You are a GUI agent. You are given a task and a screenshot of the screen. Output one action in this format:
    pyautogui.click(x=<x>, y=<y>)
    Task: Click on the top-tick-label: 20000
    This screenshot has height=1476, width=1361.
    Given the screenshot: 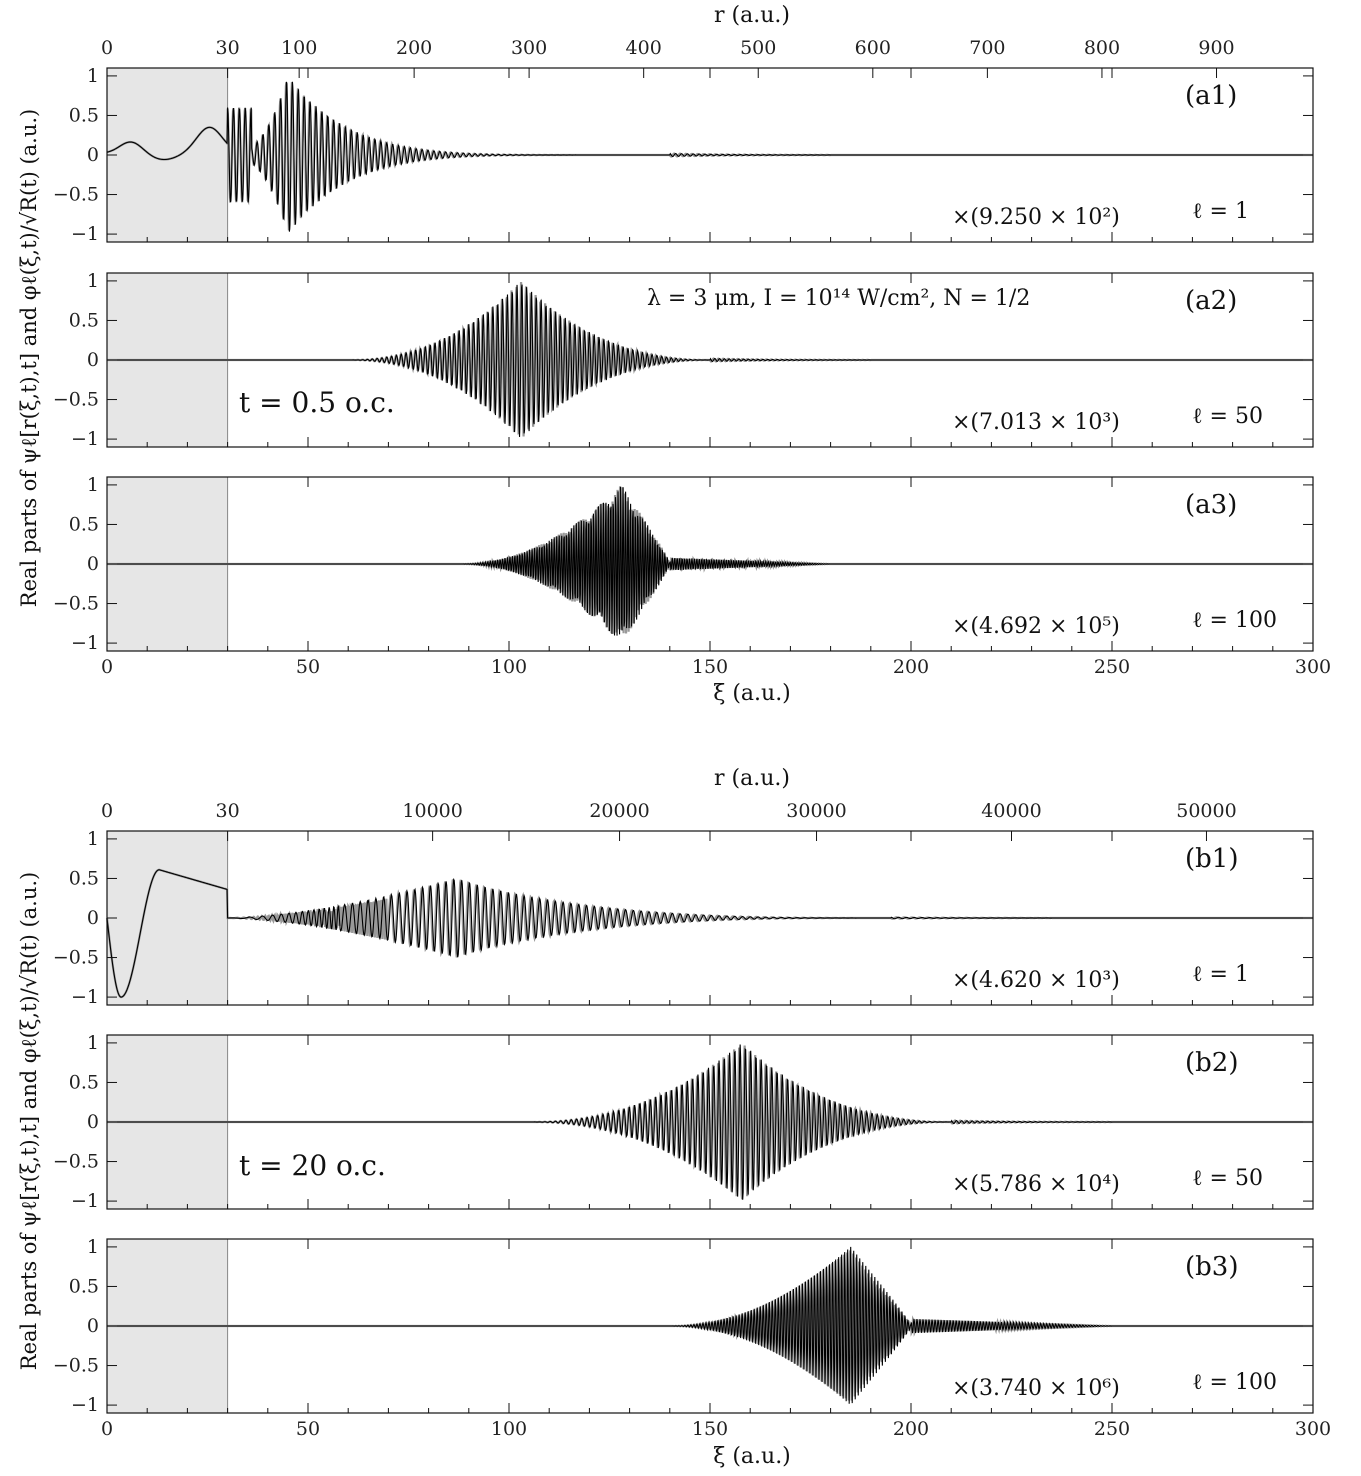 What is the action you would take?
    pyautogui.click(x=619, y=811)
    